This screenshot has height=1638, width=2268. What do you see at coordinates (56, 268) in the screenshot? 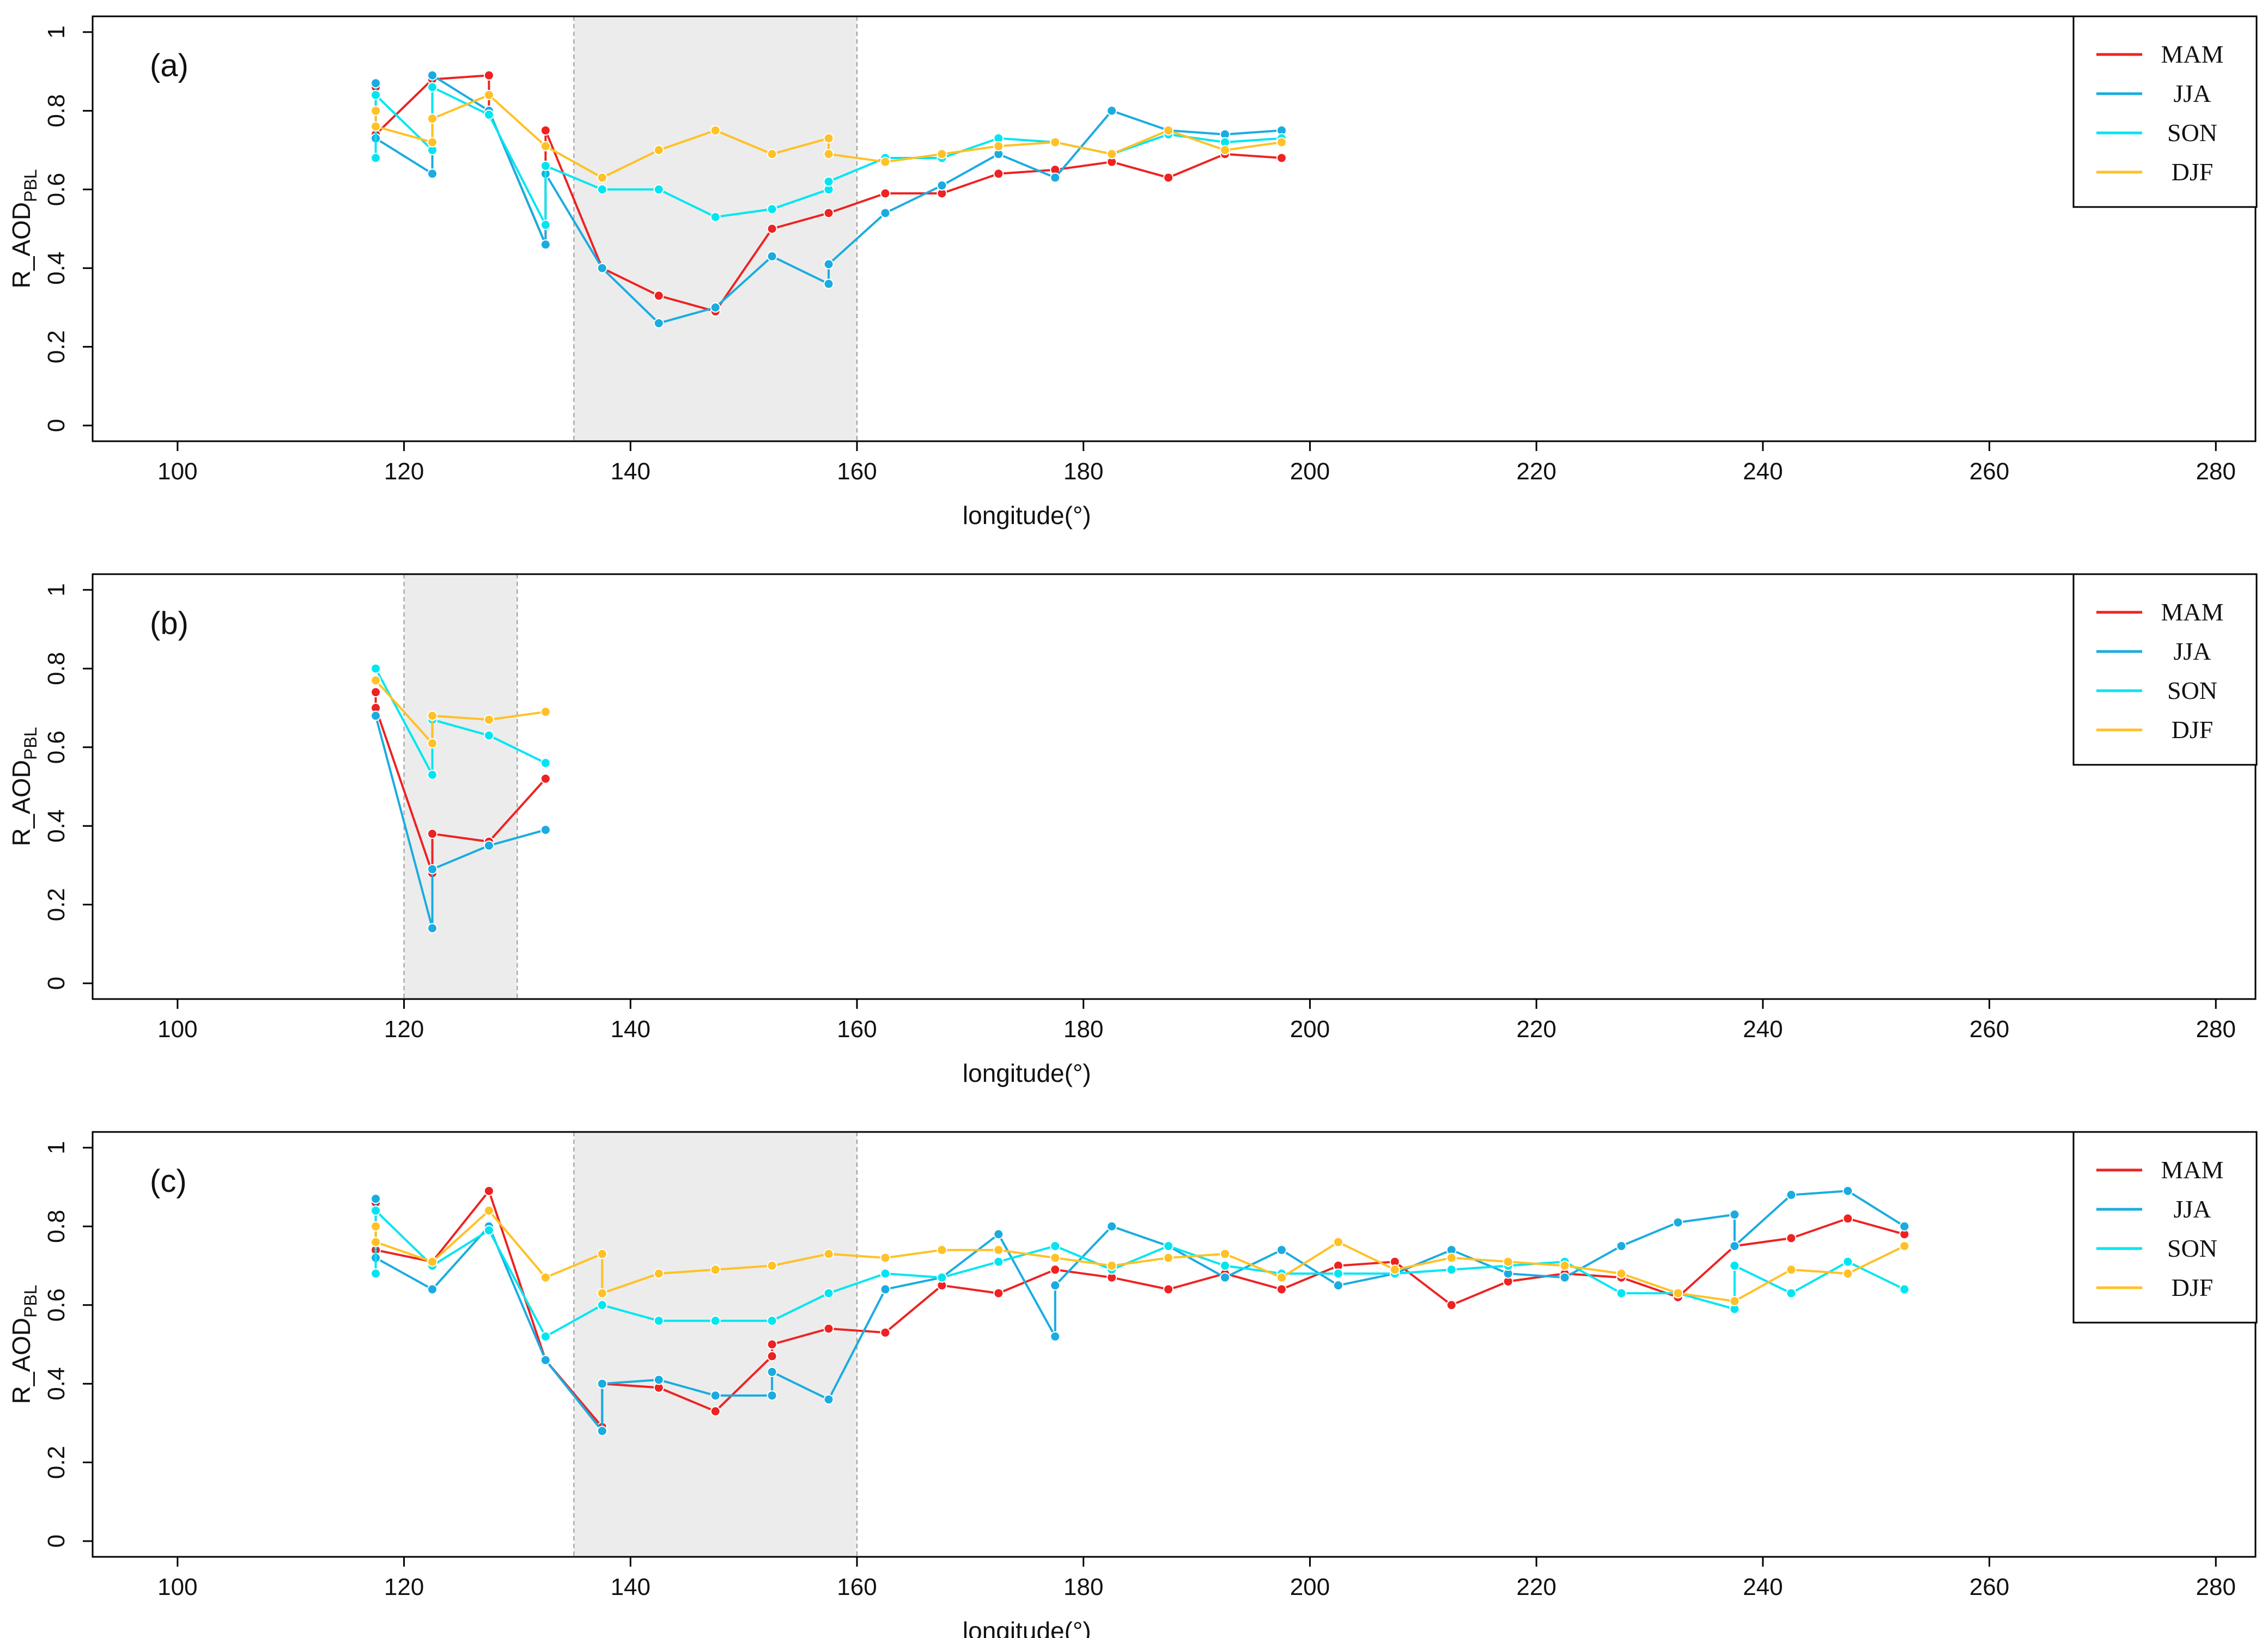
I see `y-tick-label: 0.4` at bounding box center [56, 268].